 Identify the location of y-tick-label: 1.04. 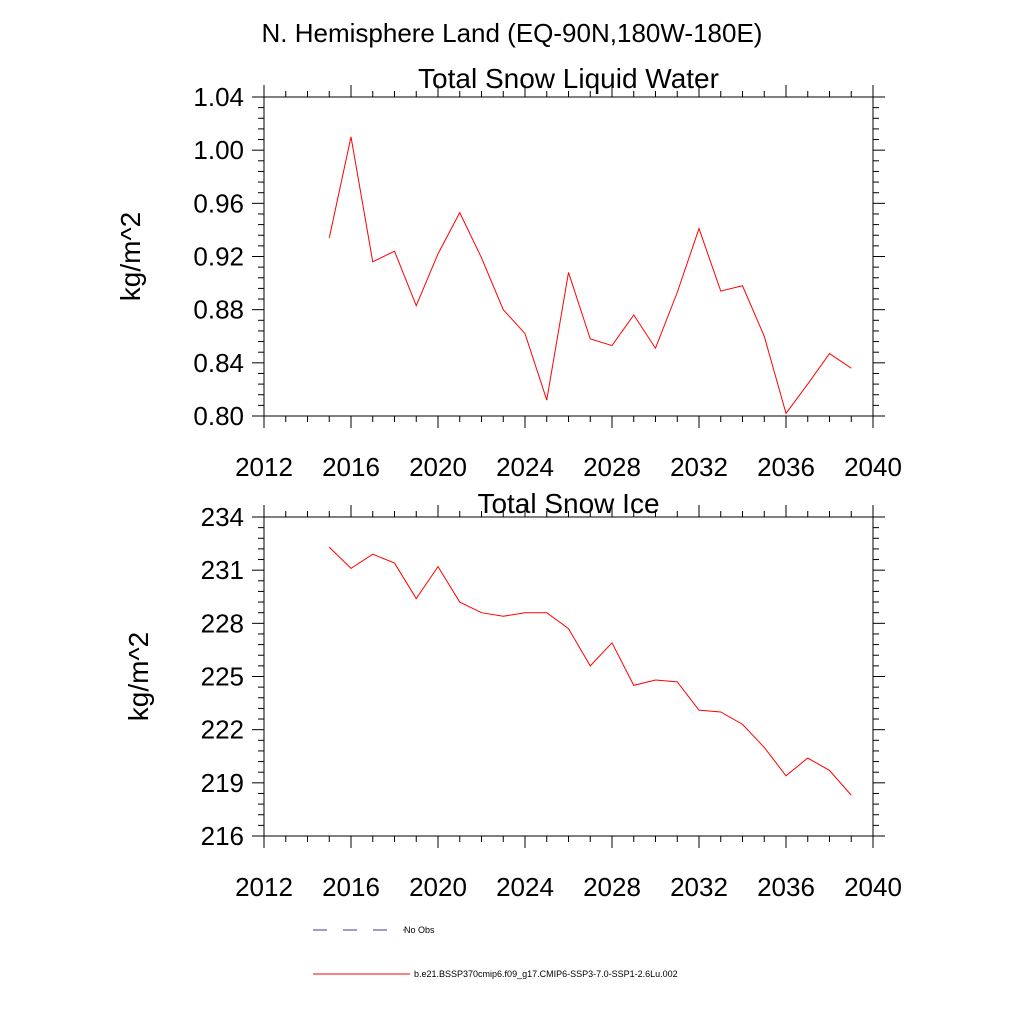
(218, 97).